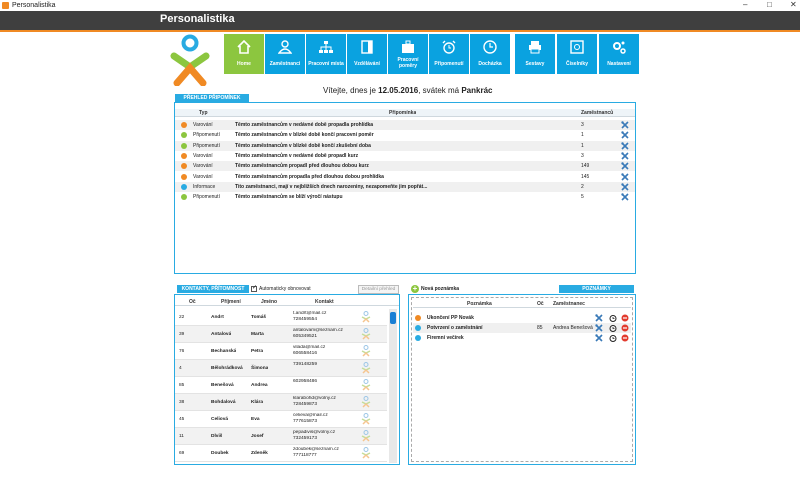 This screenshot has width=800, height=483. I want to click on contact-email: celieva@mail.cz, so click(310, 415).